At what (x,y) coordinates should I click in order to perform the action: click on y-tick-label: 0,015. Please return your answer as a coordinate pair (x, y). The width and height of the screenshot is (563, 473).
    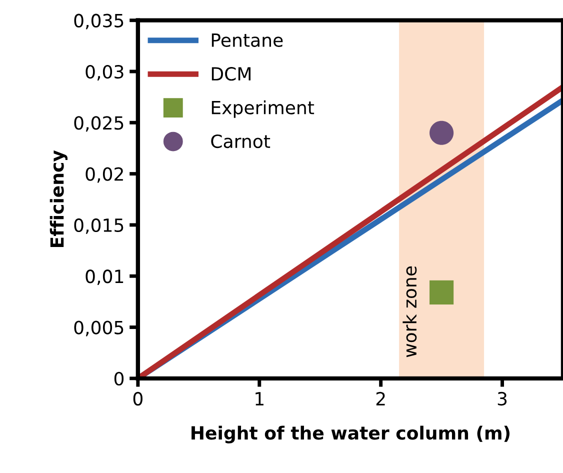
    Looking at the image, I should click on (99, 226).